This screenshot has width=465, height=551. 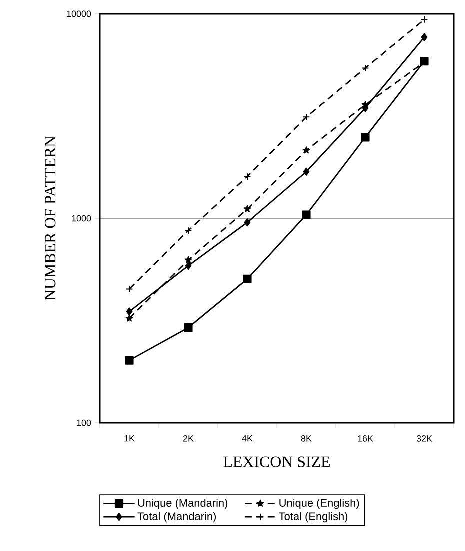 I want to click on legend-label: Total (Mandarin), so click(x=177, y=517).